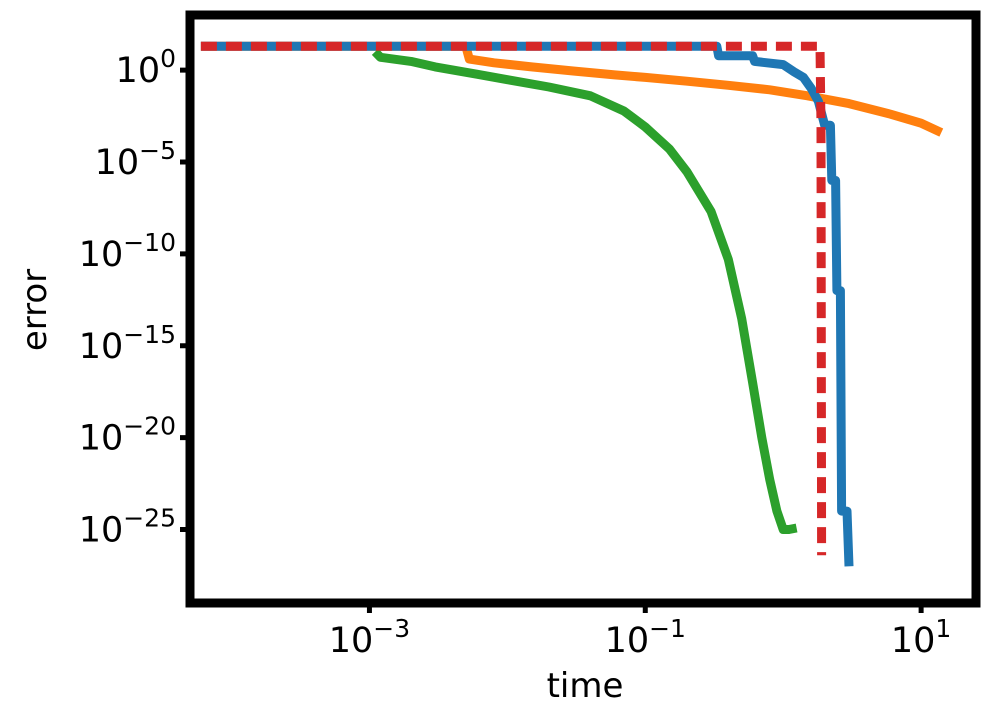 Image resolution: width=996 pixels, height=722 pixels. Describe the element at coordinates (127, 435) in the screenshot. I see `y-tick-label-5: 10⁻²⁰` at that location.